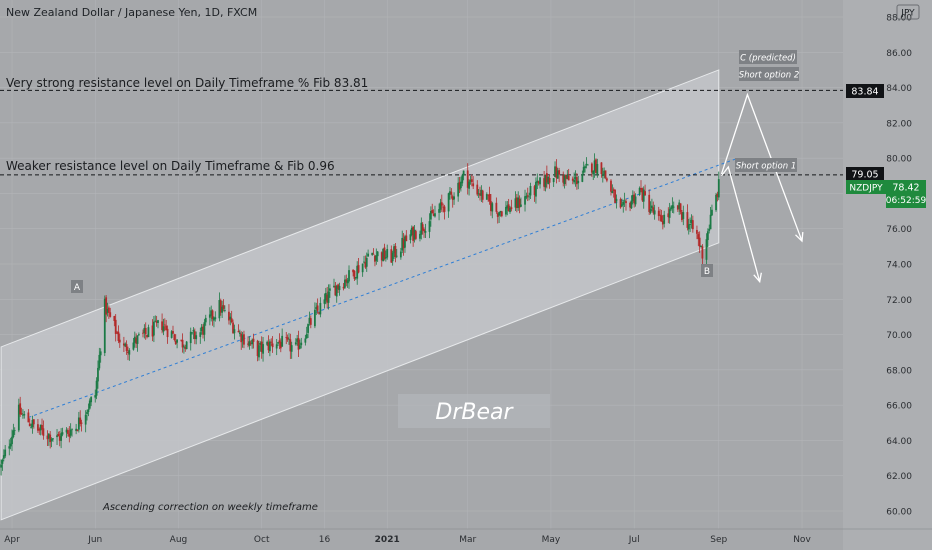 The image size is (932, 550). What do you see at coordinates (77, 286) in the screenshot?
I see `point-a-box` at bounding box center [77, 286].